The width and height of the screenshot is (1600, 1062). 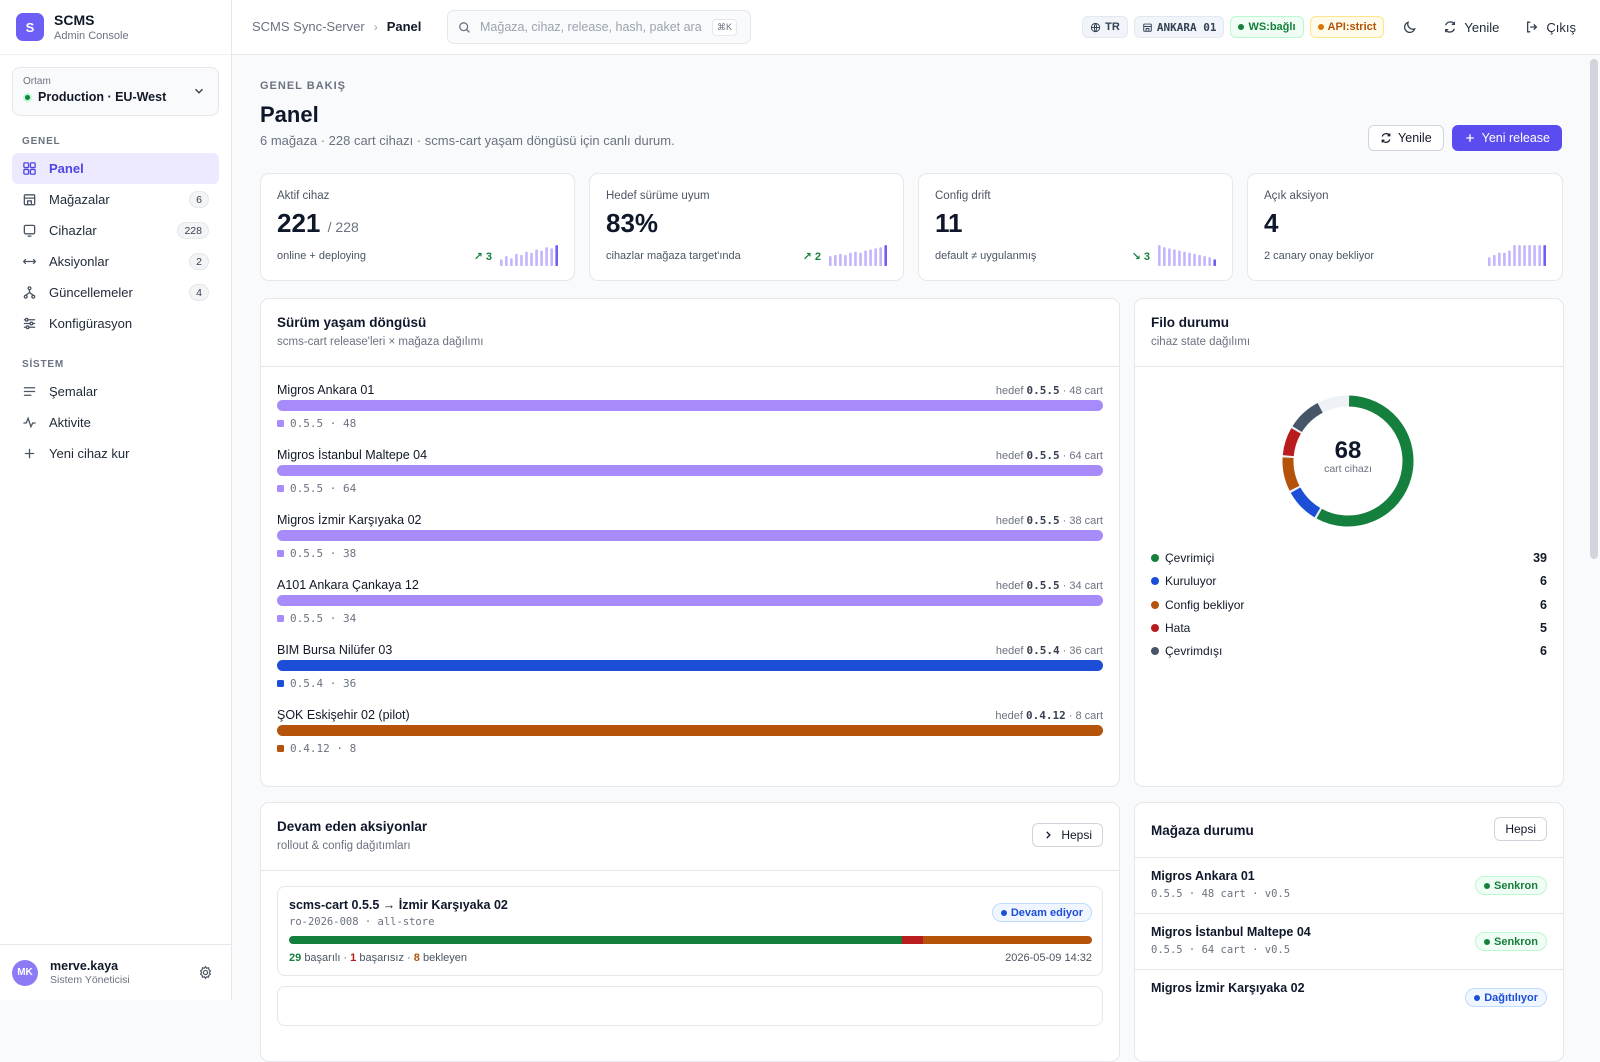 What do you see at coordinates (115, 230) in the screenshot?
I see `sidebar-item-devices: Cihazlar 228` at bounding box center [115, 230].